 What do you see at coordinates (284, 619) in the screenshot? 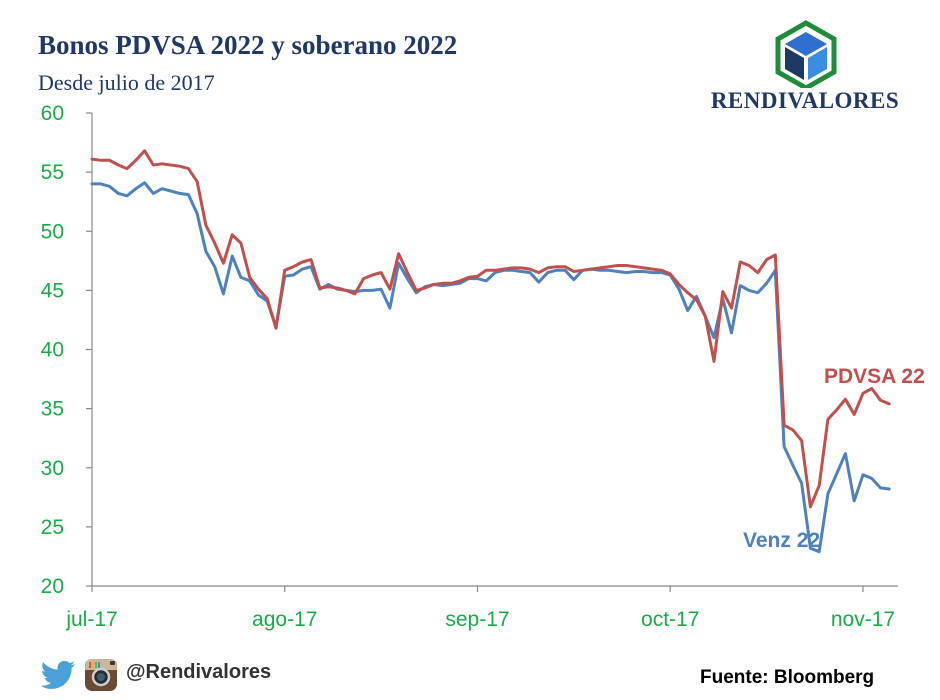
I see `x-tick-label: ago-17` at bounding box center [284, 619].